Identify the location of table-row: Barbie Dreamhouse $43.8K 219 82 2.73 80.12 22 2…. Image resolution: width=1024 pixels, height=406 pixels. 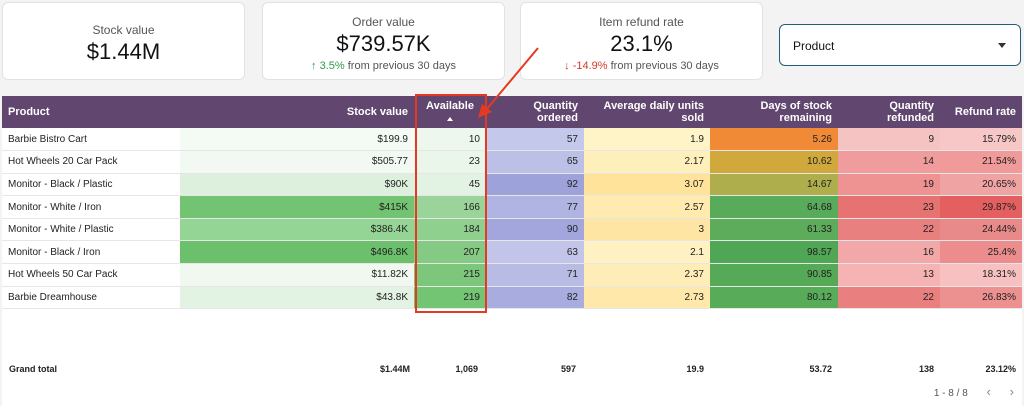
(512, 298).